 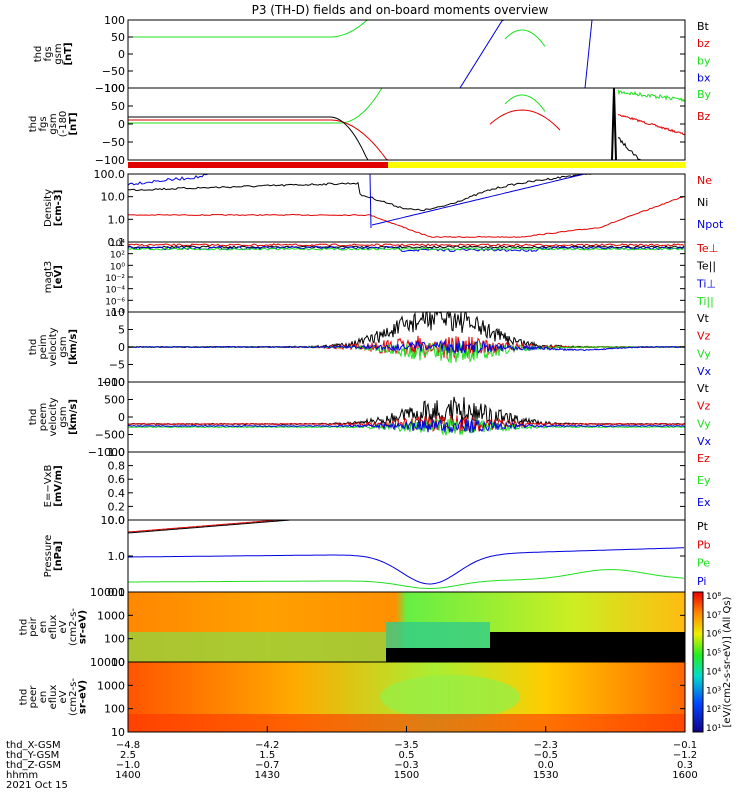 I want to click on trace-Pt, so click(x=209, y=526).